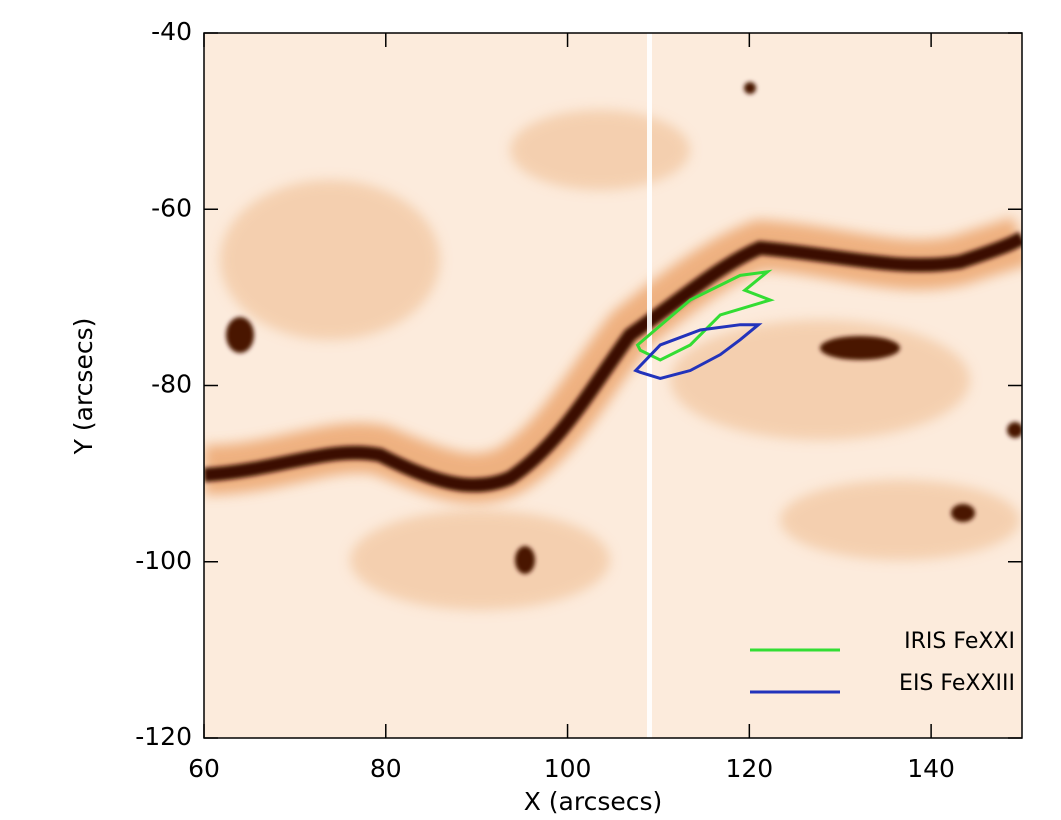  What do you see at coordinates (204, 768) in the screenshot?
I see `x-tick-label: 60` at bounding box center [204, 768].